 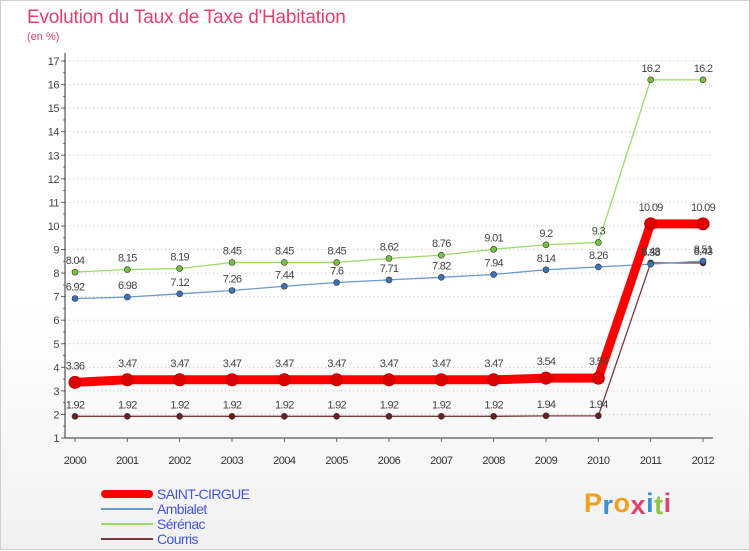 I want to click on logo-letter: x, so click(x=638, y=505).